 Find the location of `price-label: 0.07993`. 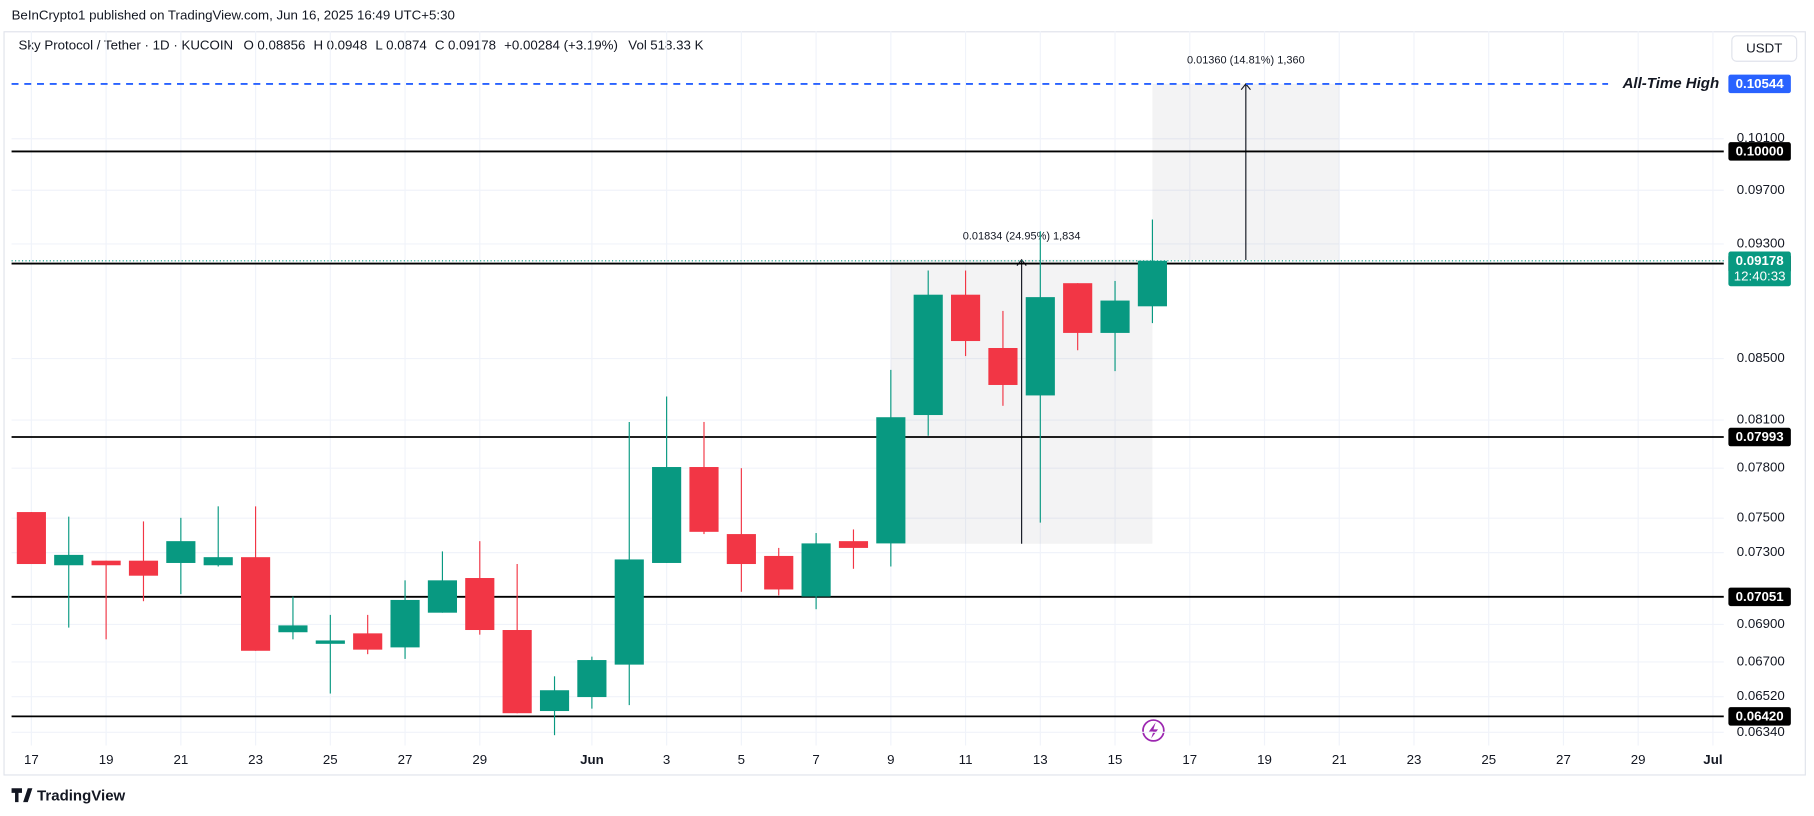

price-label: 0.07993 is located at coordinates (1760, 436).